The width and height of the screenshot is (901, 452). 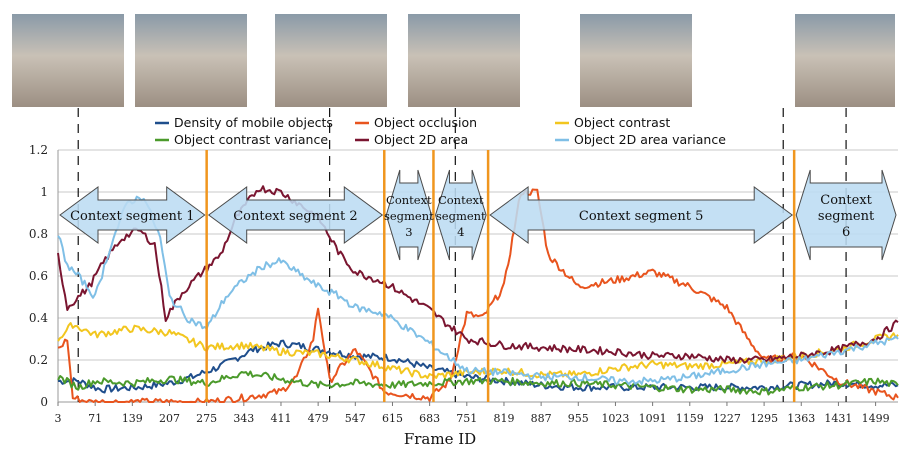 I want to click on x-tick-label: 1363, so click(x=801, y=418).